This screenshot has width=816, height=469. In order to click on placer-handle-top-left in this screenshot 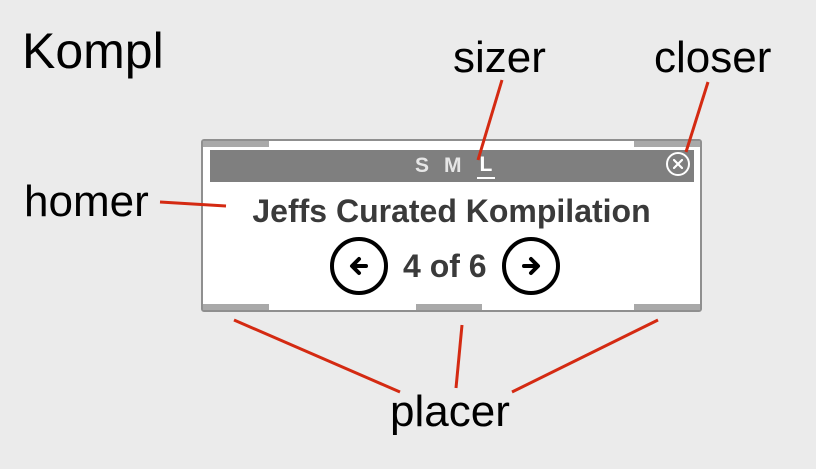, I will do `click(236, 144)`.